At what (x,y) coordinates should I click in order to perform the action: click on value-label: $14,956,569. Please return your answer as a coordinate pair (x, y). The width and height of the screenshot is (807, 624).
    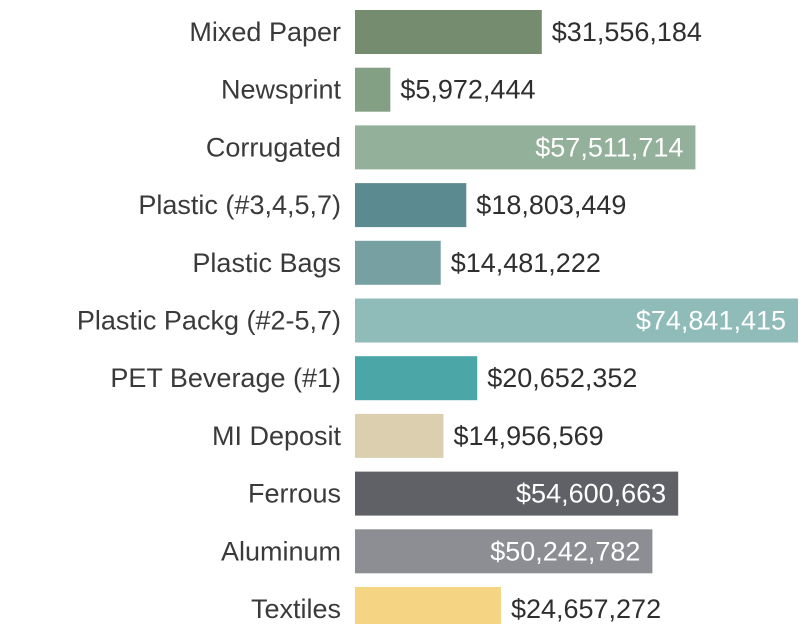
    Looking at the image, I should click on (529, 436).